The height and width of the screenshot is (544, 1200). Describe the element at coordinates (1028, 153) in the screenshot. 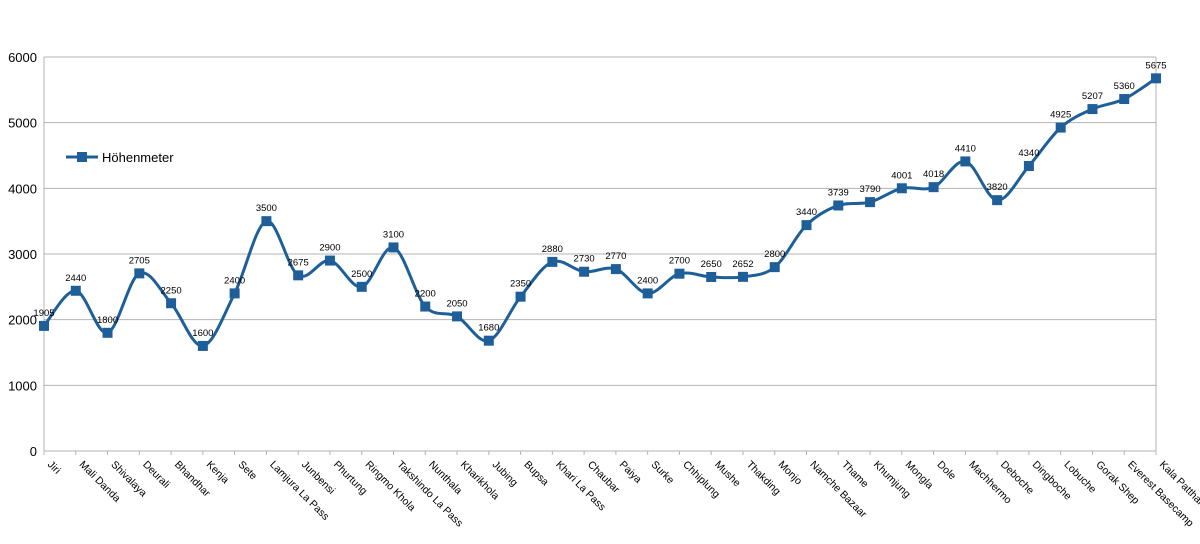

I see `data-label: 4340` at that location.